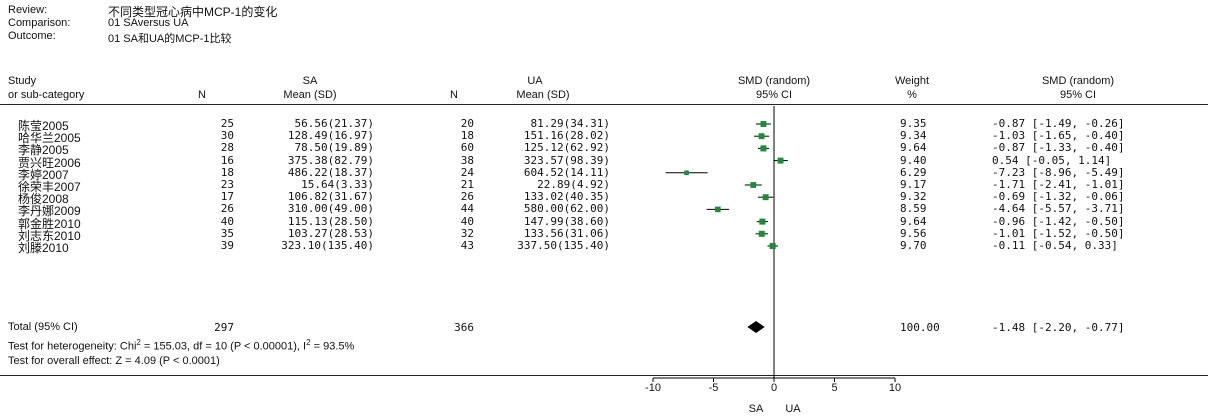  Describe the element at coordinates (913, 233) in the screenshot. I see `study-weight: 9.56` at that location.